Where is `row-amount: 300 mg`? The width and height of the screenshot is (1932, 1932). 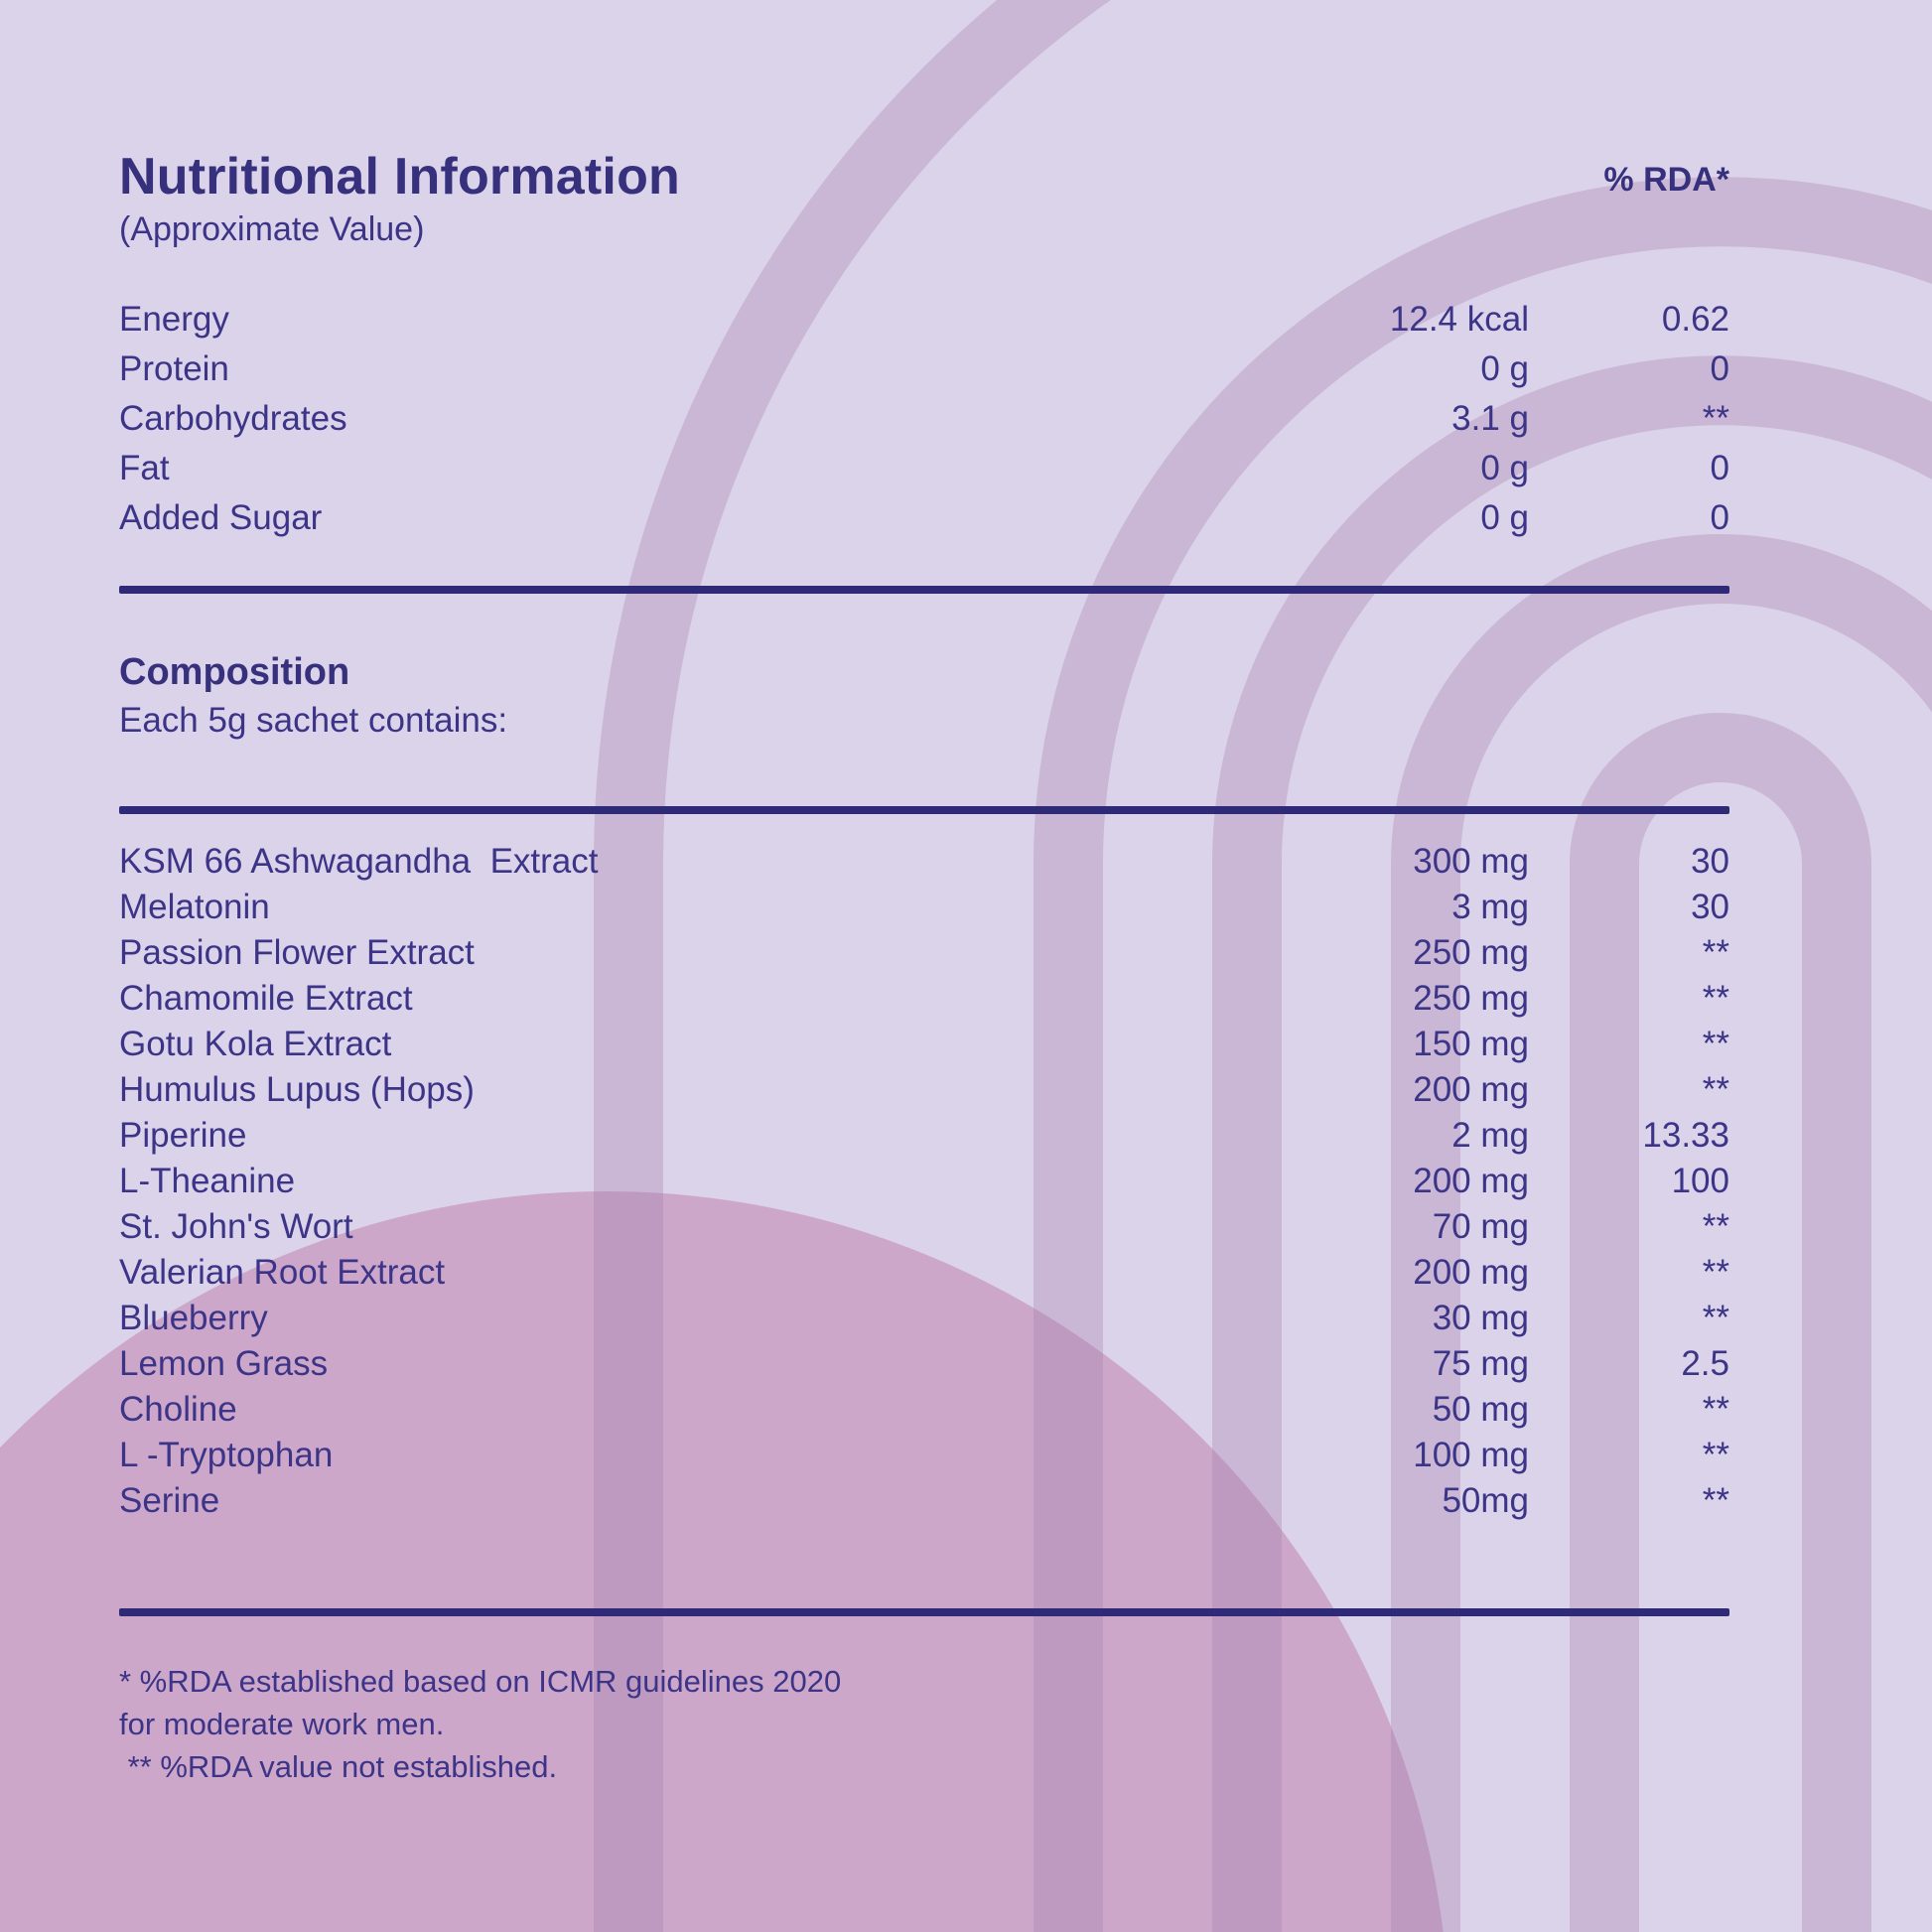
row-amount: 300 mg is located at coordinates (1471, 861).